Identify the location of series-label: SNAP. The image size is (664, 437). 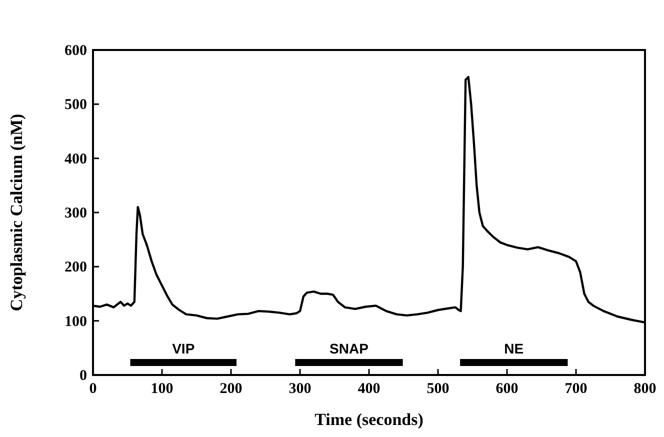
(349, 348).